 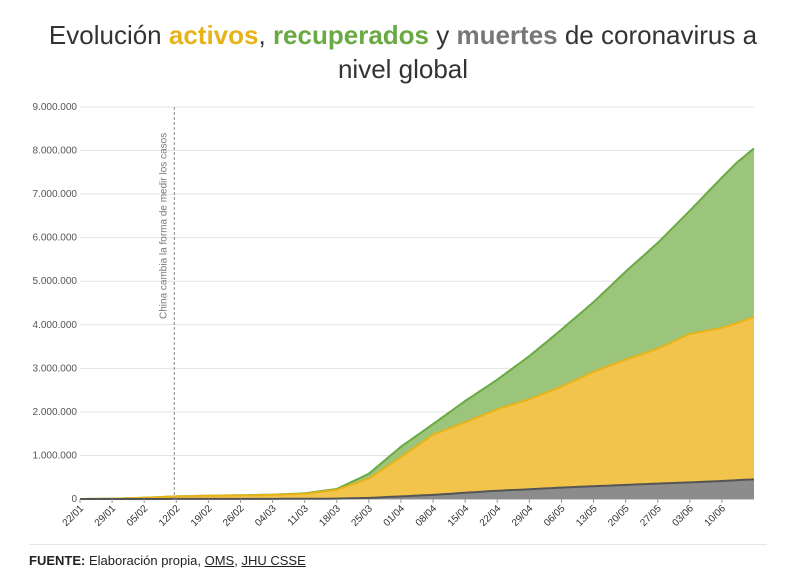 I want to click on x-tick-label: 05/02, so click(x=138, y=516).